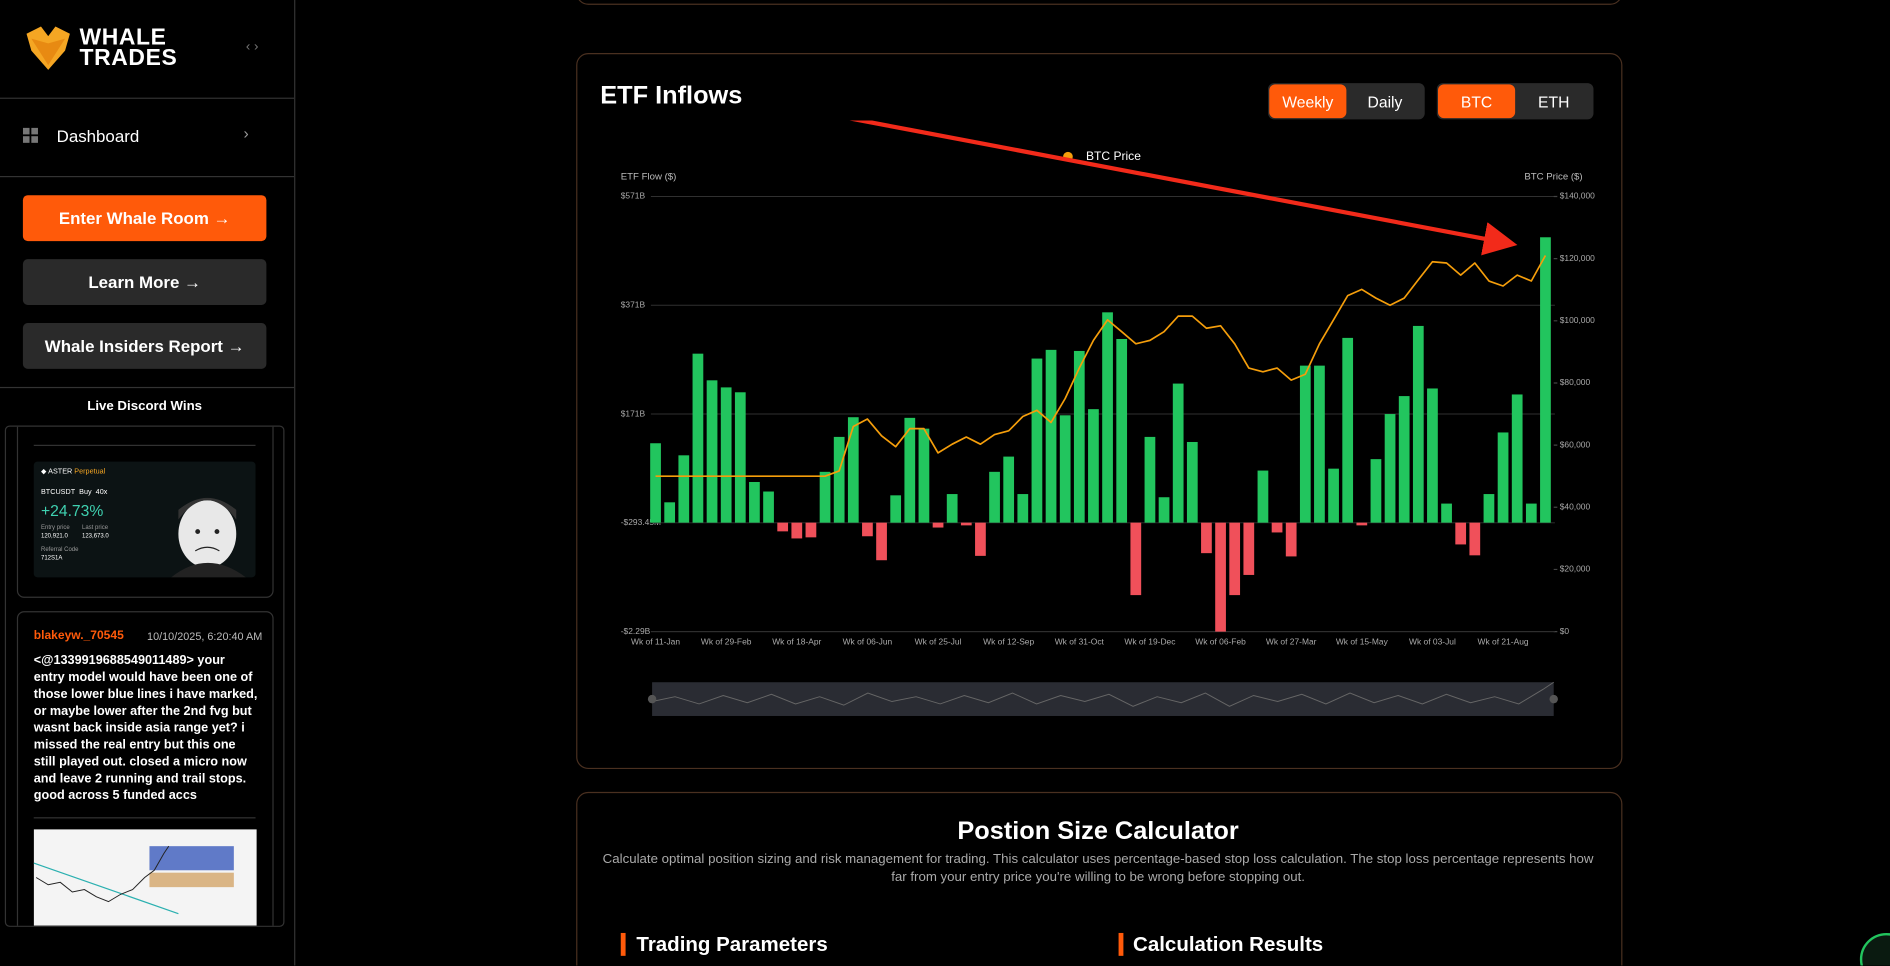 The width and height of the screenshot is (1890, 966). Describe the element at coordinates (78, 636) in the screenshot. I see `post-author: blakeyw._70545` at that location.